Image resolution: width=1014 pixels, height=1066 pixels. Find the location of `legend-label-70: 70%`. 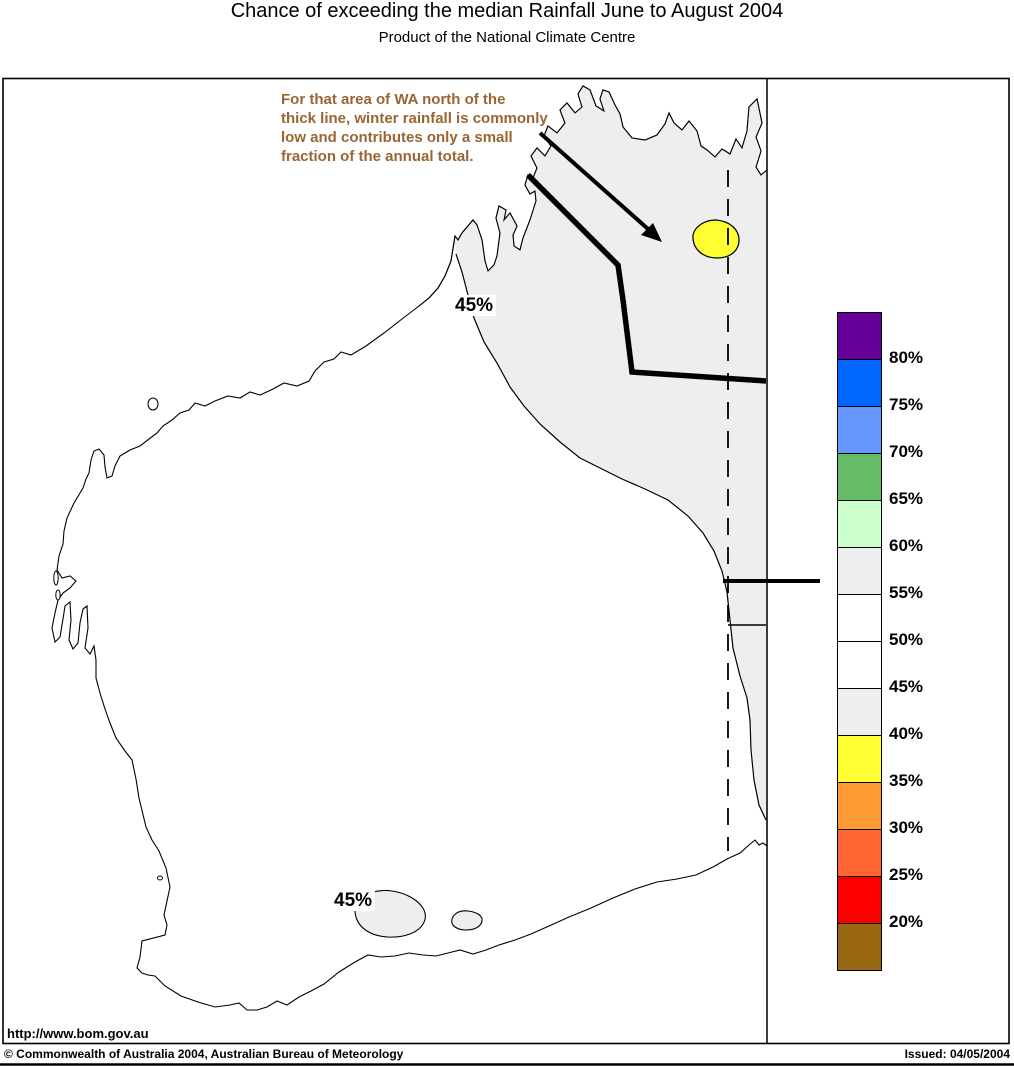

legend-label-70: 70% is located at coordinates (906, 451).